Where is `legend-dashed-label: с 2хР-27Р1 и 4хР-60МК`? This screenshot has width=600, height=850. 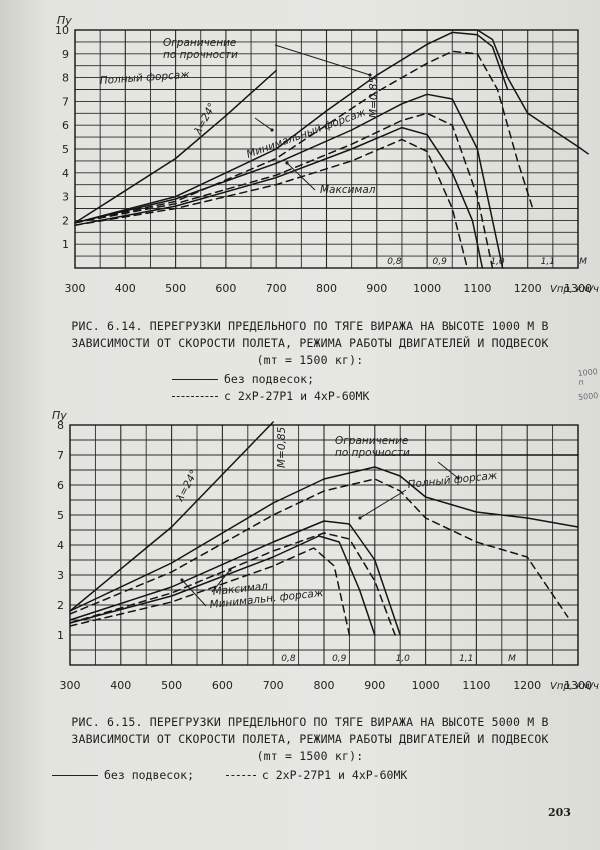 legend-dashed-label: с 2хР-27Р1 и 4хР-60МК is located at coordinates (297, 396).